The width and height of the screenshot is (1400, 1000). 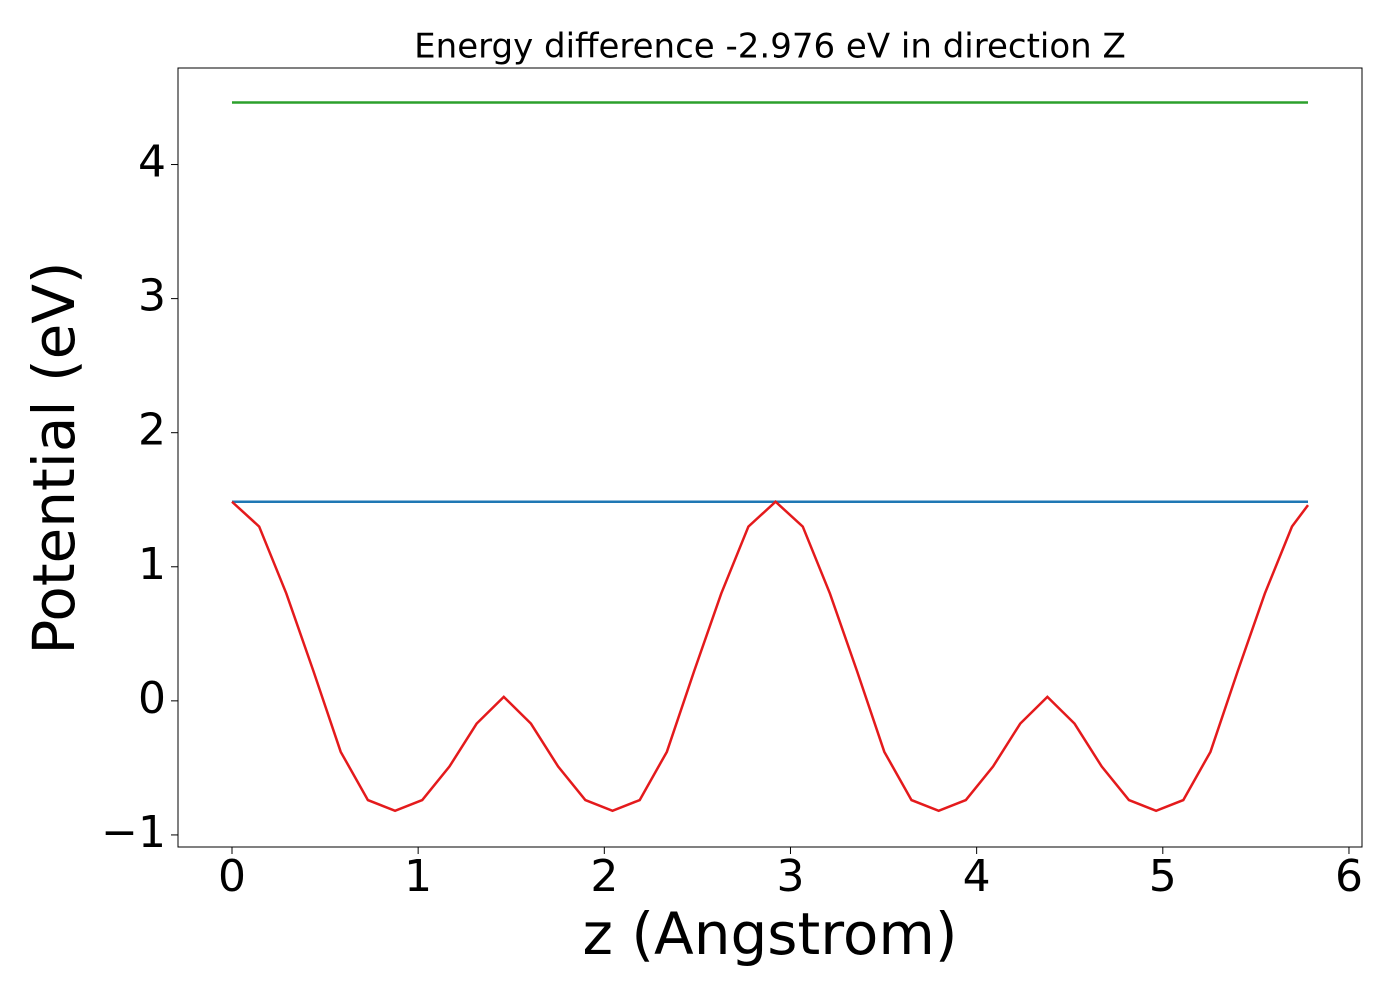 What do you see at coordinates (1163, 876) in the screenshot?
I see `x-tick-label: 5` at bounding box center [1163, 876].